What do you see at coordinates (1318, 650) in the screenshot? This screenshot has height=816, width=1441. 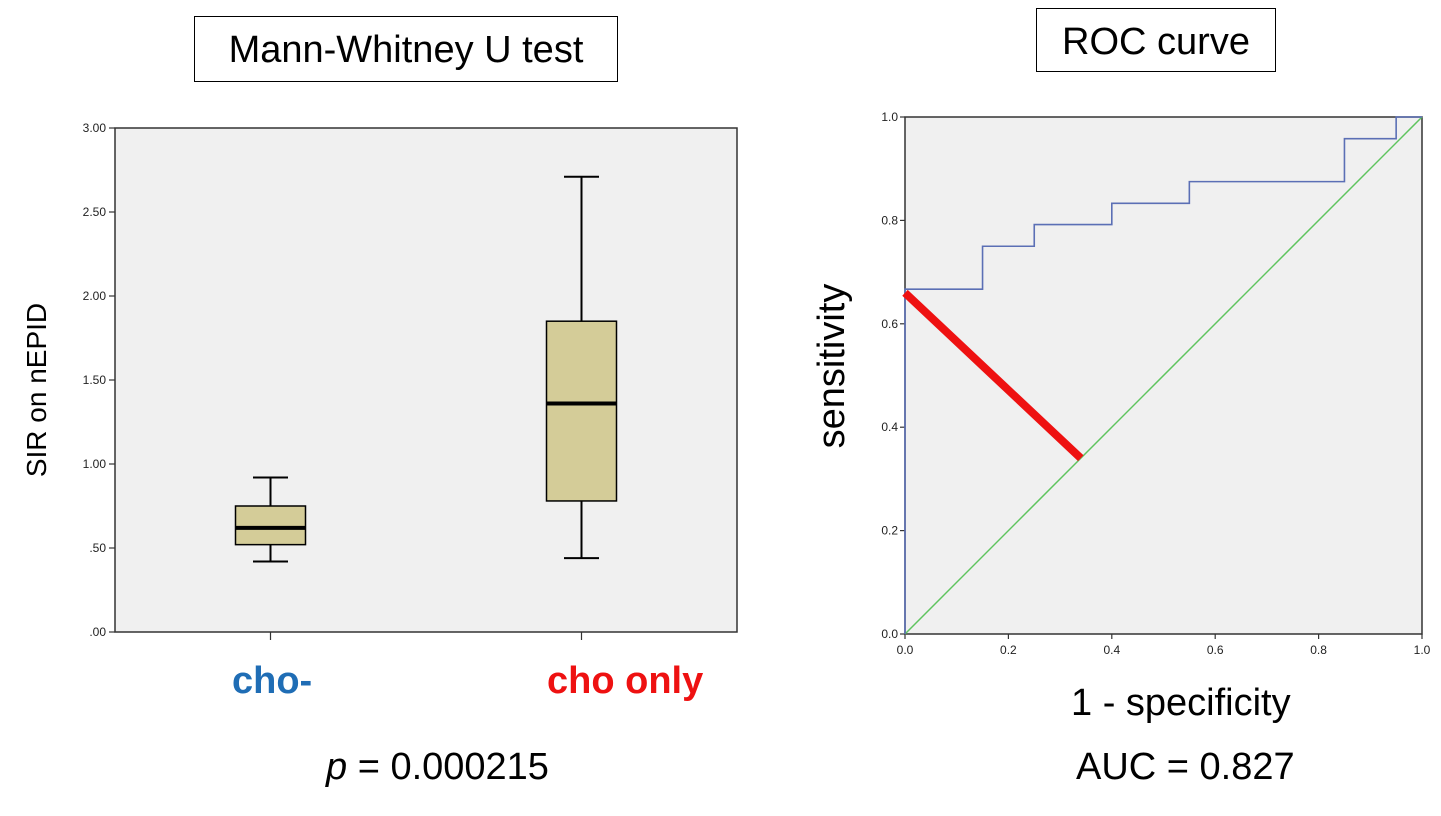 I see `roc-x-tick-label: 0.8` at bounding box center [1318, 650].